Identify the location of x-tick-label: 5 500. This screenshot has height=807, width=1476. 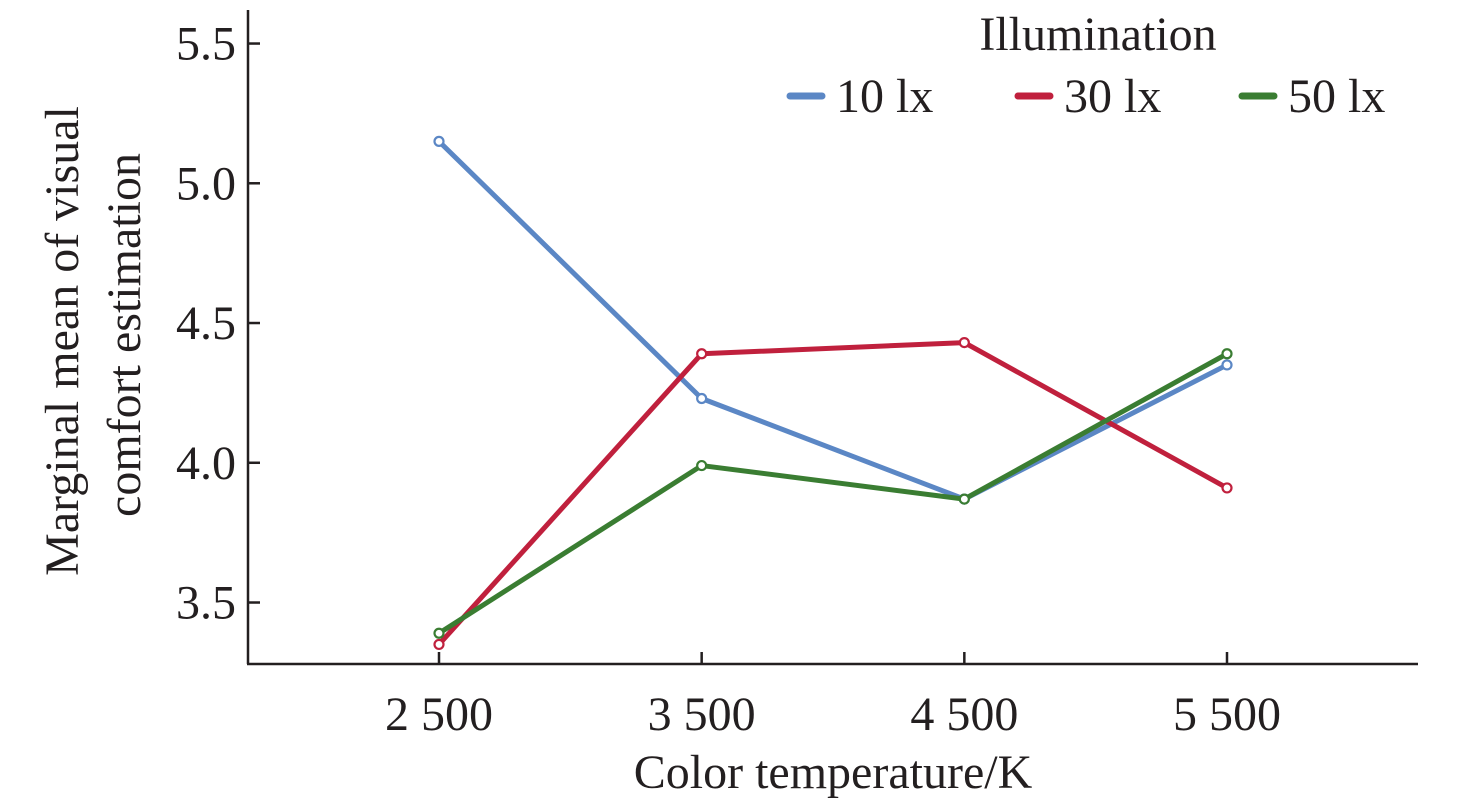
(1227, 714).